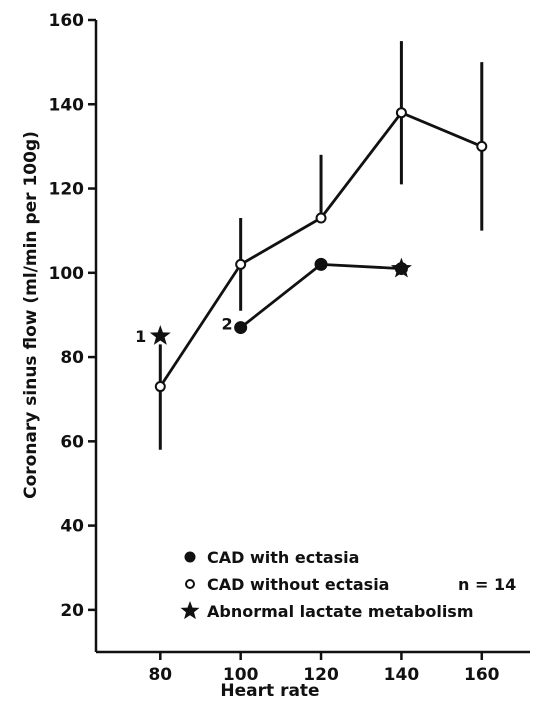  What do you see at coordinates (67, 190) in the screenshot?
I see `y-tick-label: 120` at bounding box center [67, 190].